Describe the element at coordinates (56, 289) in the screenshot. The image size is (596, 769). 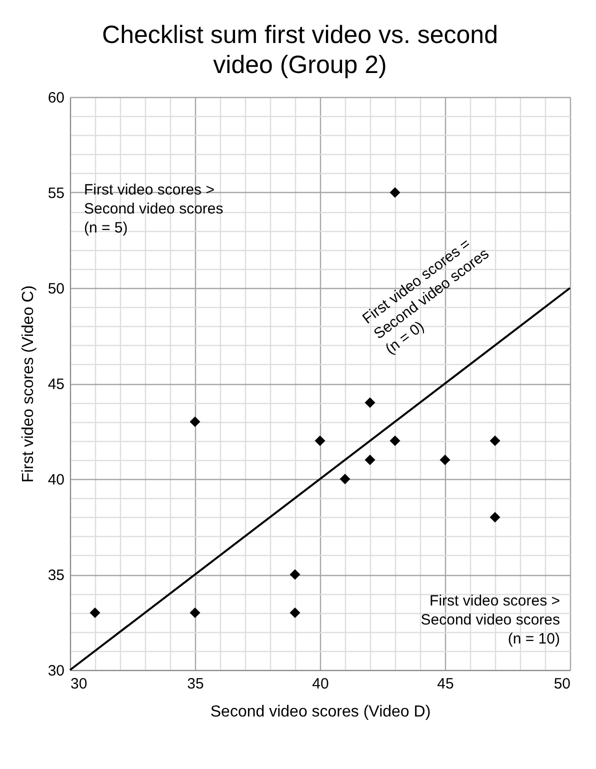
I see `y-tick-label: 50` at that location.